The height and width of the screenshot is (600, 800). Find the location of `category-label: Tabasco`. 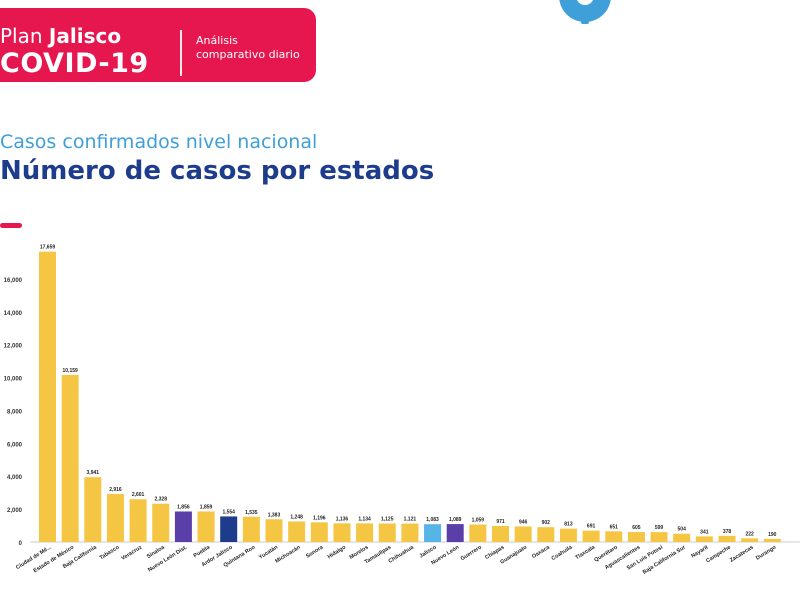

category-label: Tabasco is located at coordinates (110, 552).